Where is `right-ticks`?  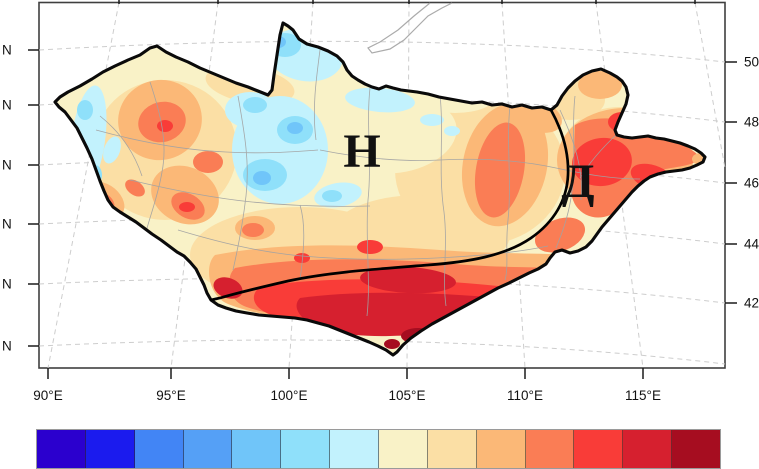
right-ticks is located at coordinates (731, 182).